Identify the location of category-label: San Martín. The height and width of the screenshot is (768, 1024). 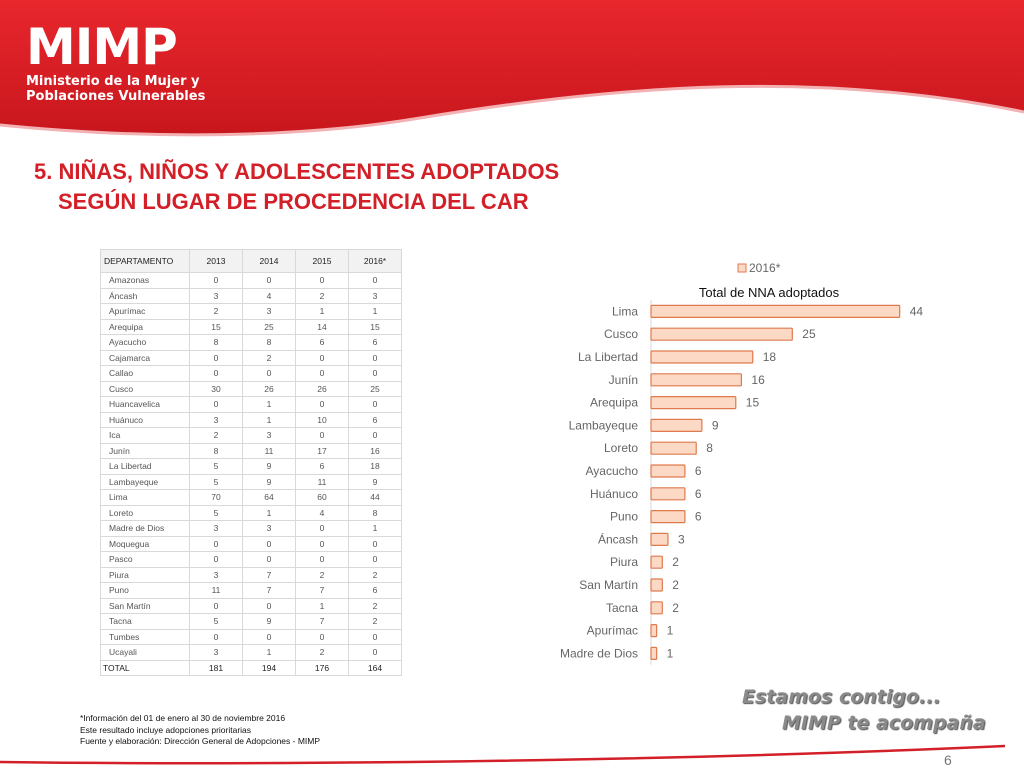
(608, 585).